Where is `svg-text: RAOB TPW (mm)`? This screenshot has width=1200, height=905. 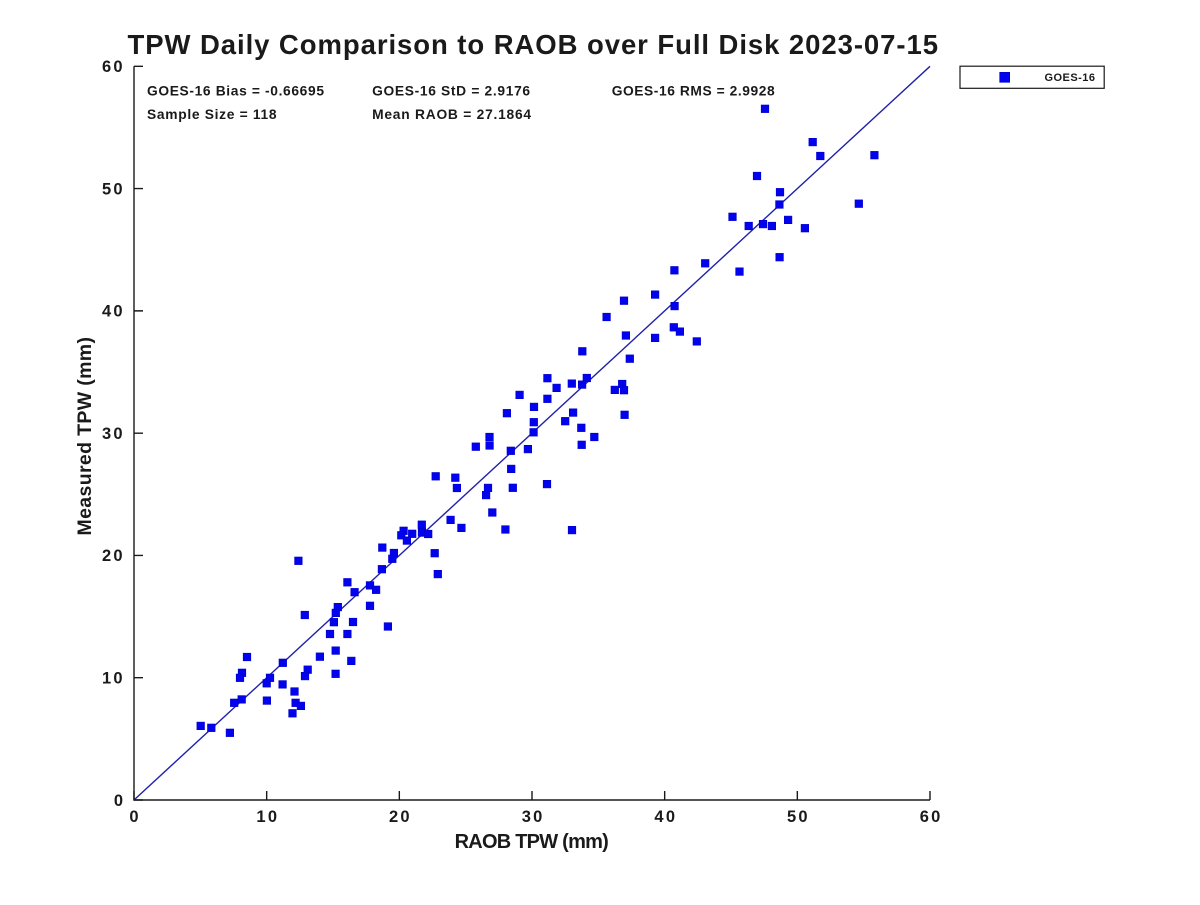
svg-text: RAOB TPW (mm) is located at coordinates (532, 842).